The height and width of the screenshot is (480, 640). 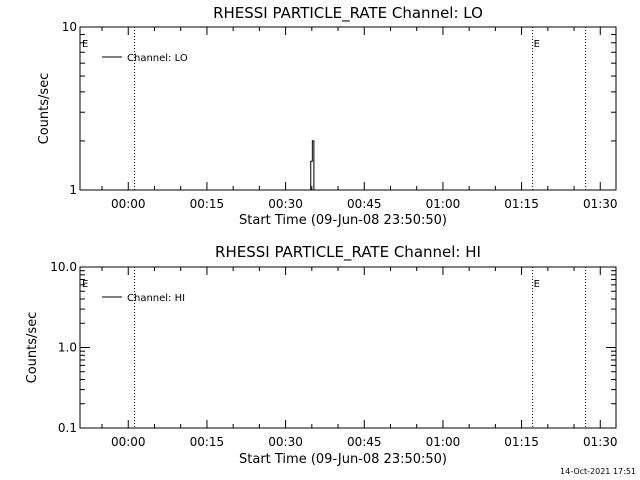 What do you see at coordinates (598, 471) in the screenshot?
I see `footer-timestamp: 14-Oct-2021 17:51` at bounding box center [598, 471].